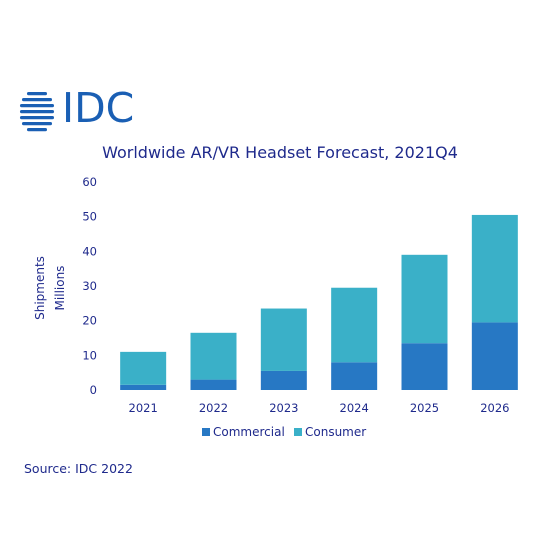 This screenshot has width=560, height=560. I want to click on bar-commercial-2021, so click(143, 387).